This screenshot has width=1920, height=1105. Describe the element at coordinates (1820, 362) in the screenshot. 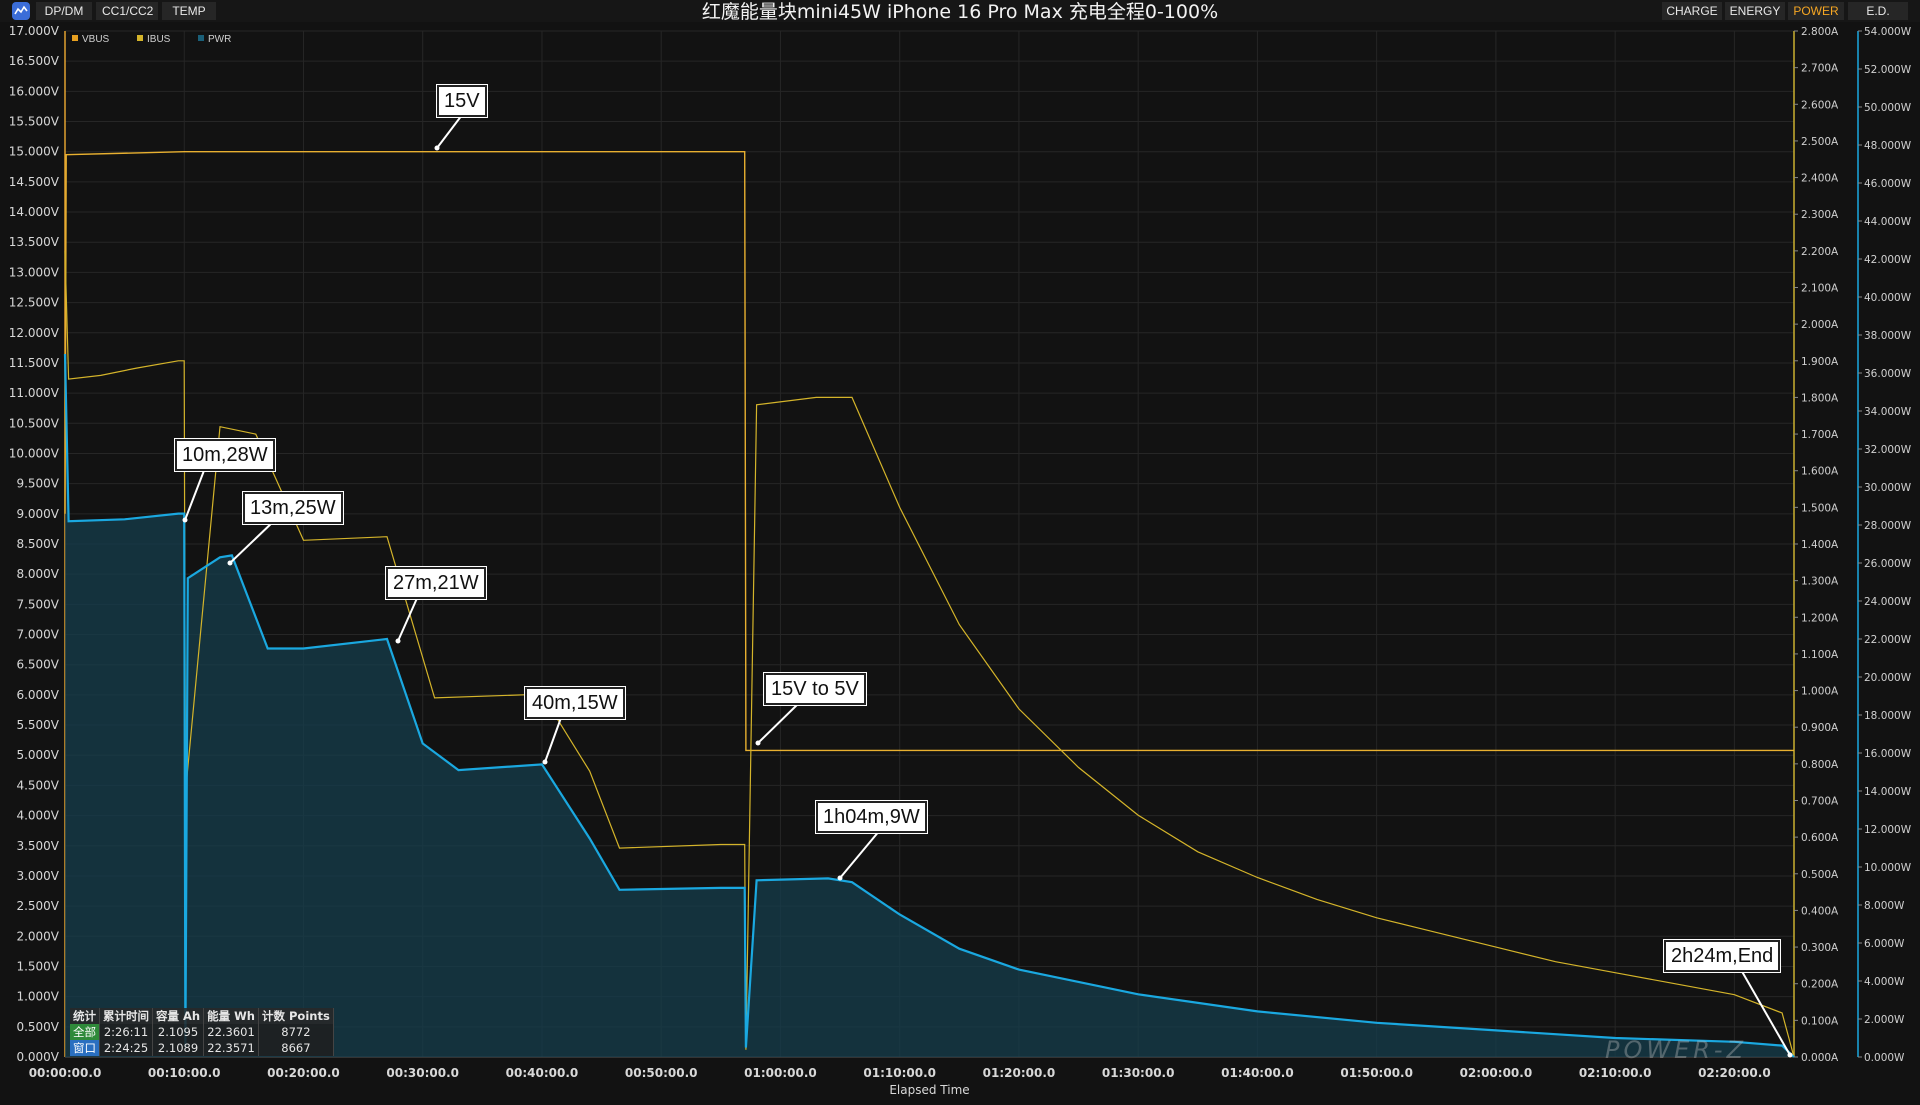

I see `y-right1-tick-label: 1.900A` at that location.